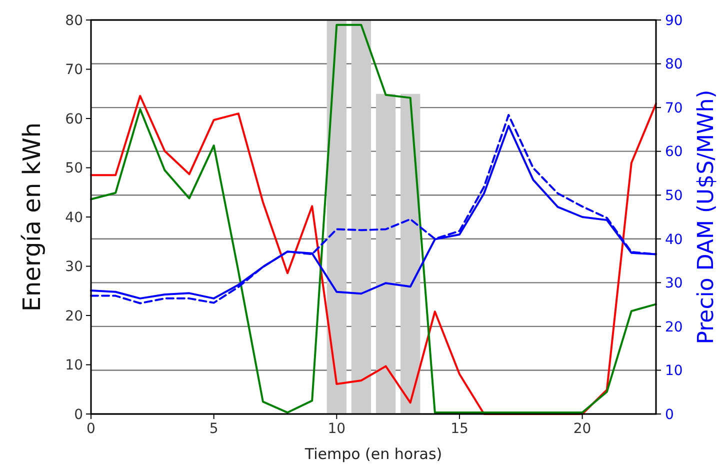  I want to click on y-tick-label: 50, so click(74, 168).